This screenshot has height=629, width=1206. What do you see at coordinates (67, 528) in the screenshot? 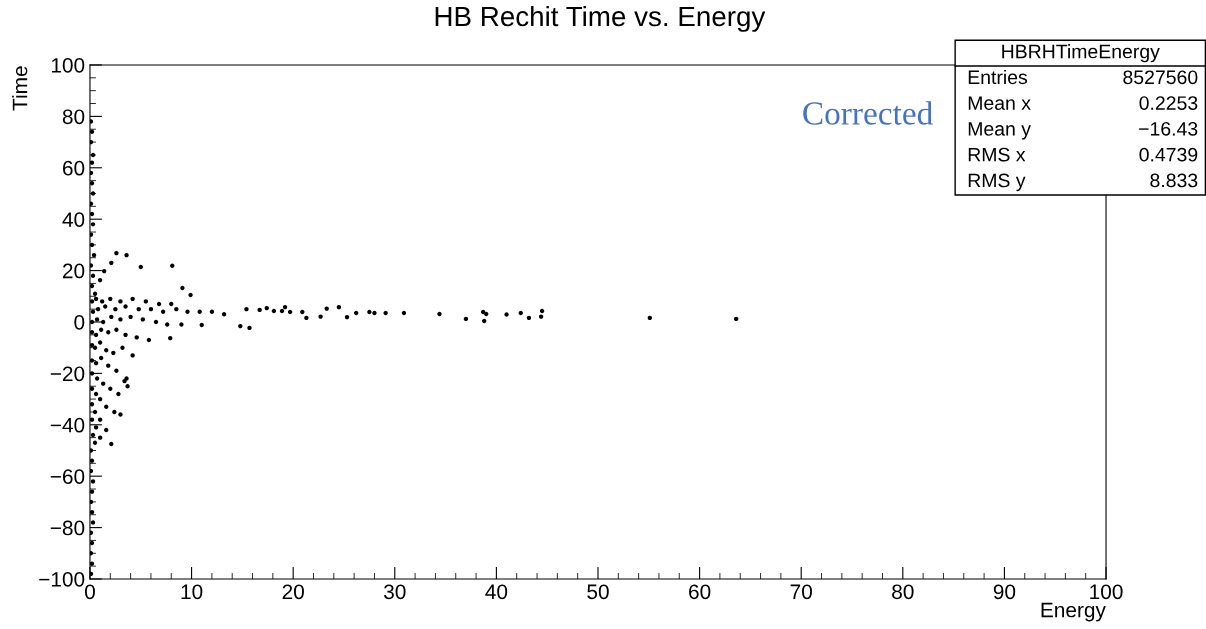
I see `y-tick-label: −80` at bounding box center [67, 528].